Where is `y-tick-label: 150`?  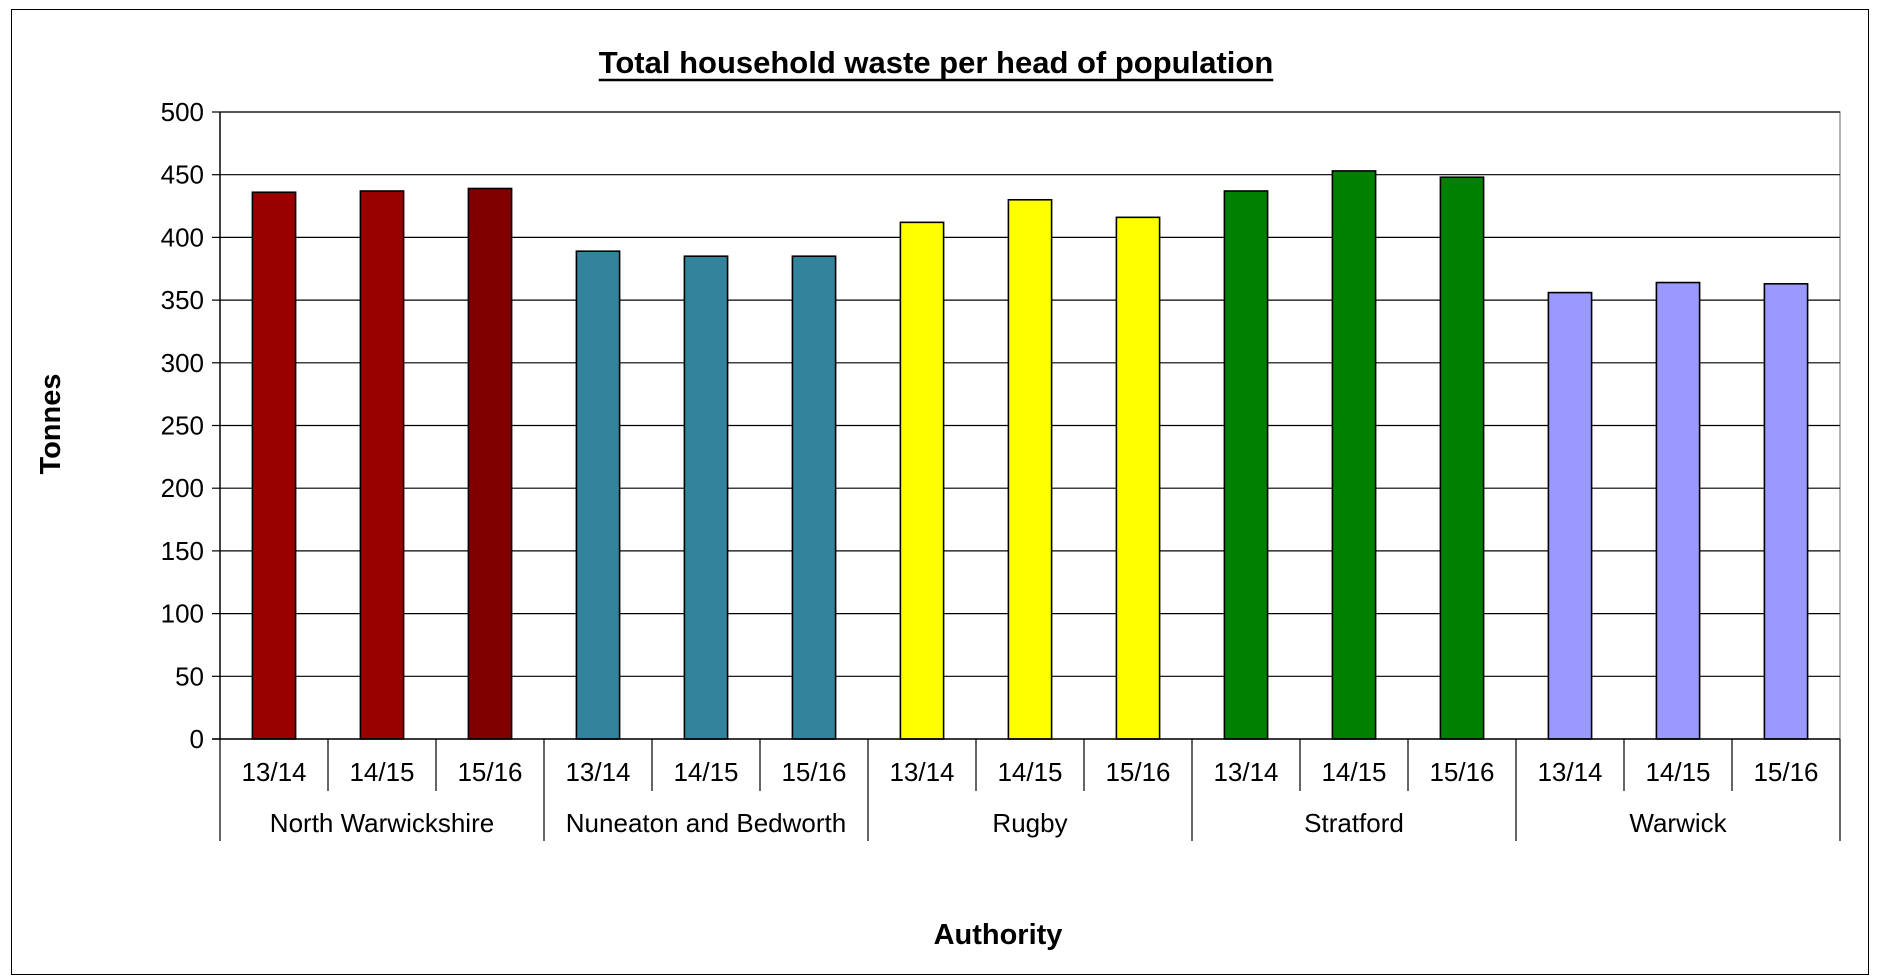
y-tick-label: 150 is located at coordinates (182, 551).